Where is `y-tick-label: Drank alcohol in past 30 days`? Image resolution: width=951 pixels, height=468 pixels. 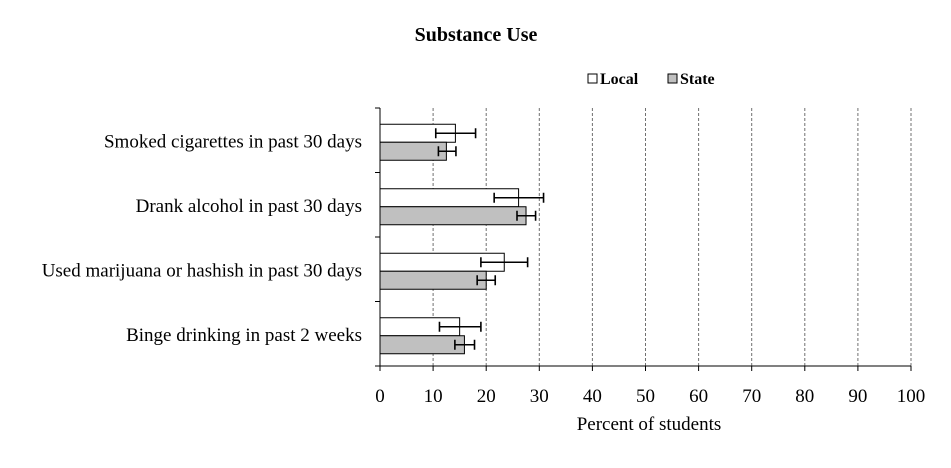
y-tick-label: Drank alcohol in past 30 days is located at coordinates (249, 206).